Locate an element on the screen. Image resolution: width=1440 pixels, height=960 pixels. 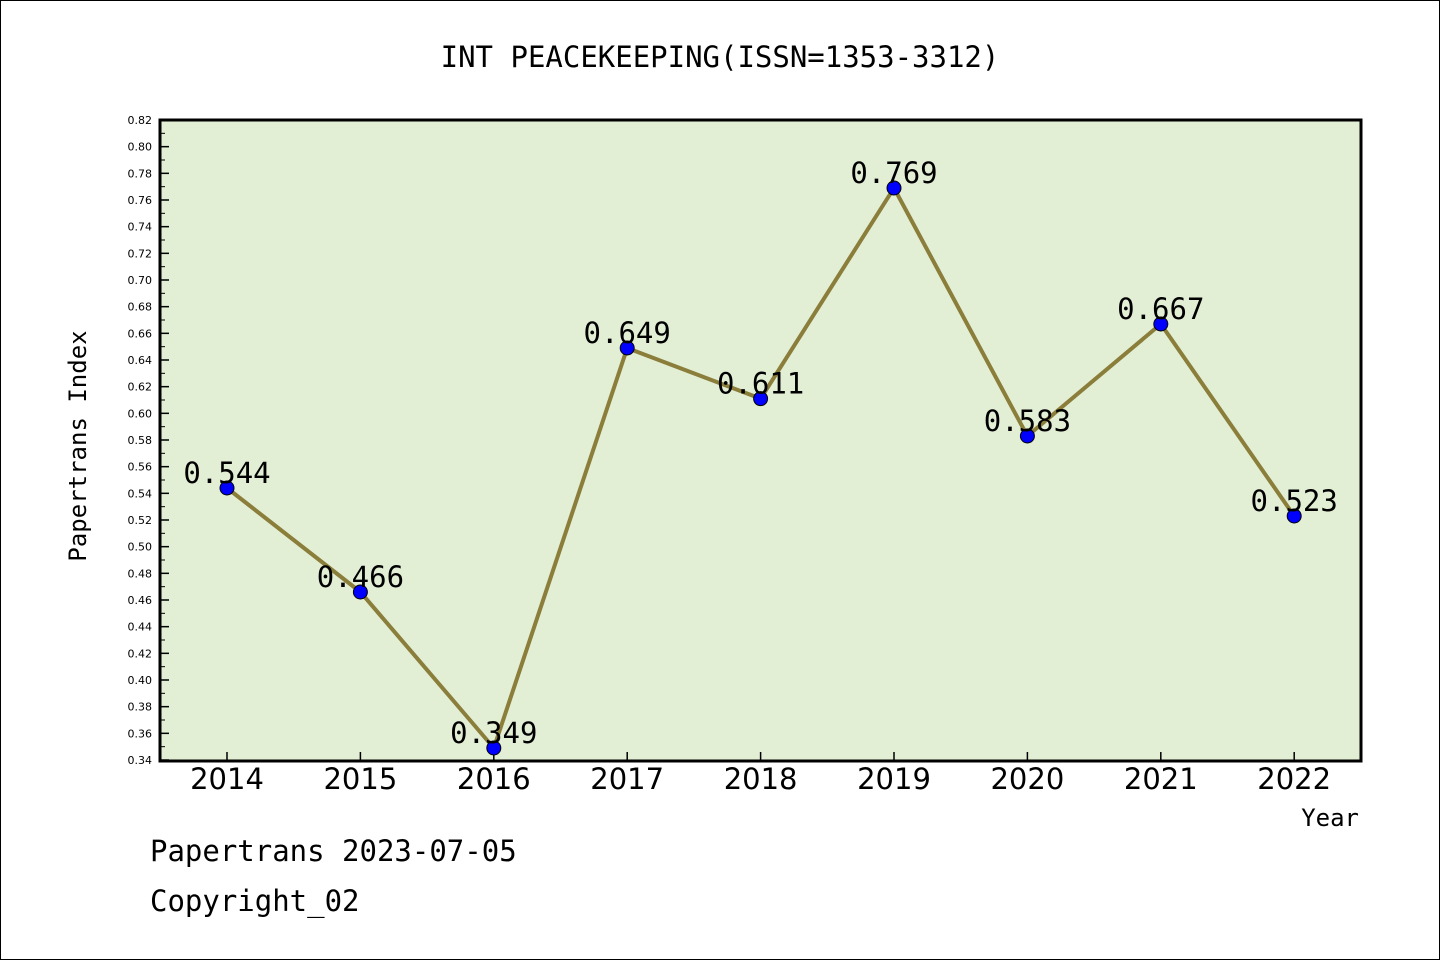
footer-copyright: Copyright_02 is located at coordinates (255, 901).